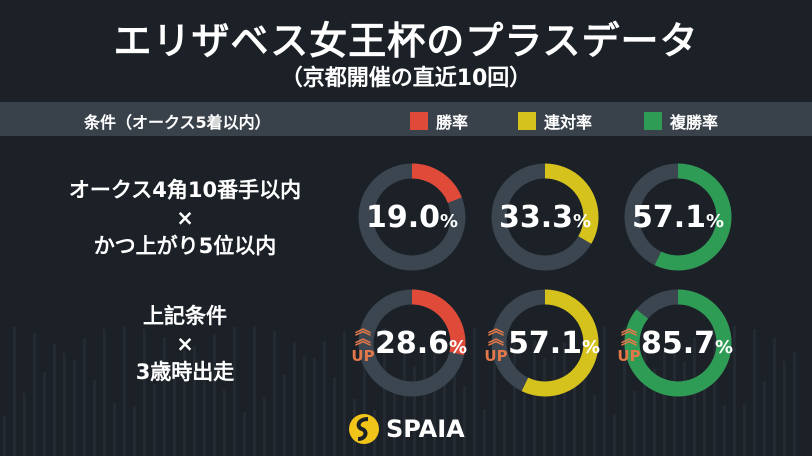  I want to click on page-title: エリザベス女王杯のプラスデータ, so click(406, 41).